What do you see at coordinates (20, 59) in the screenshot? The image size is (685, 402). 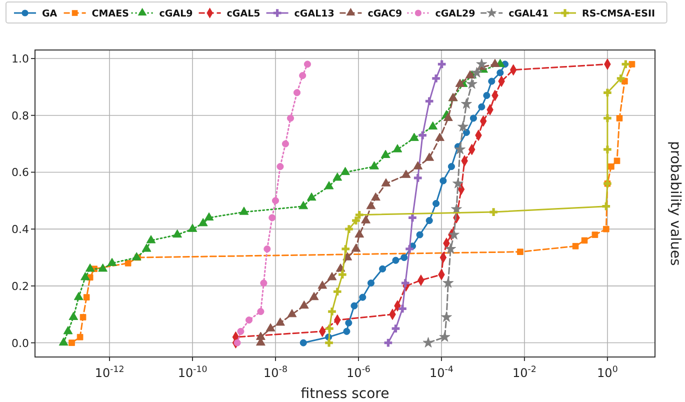 I see `y-tick-label: 1.0` at bounding box center [20, 59].